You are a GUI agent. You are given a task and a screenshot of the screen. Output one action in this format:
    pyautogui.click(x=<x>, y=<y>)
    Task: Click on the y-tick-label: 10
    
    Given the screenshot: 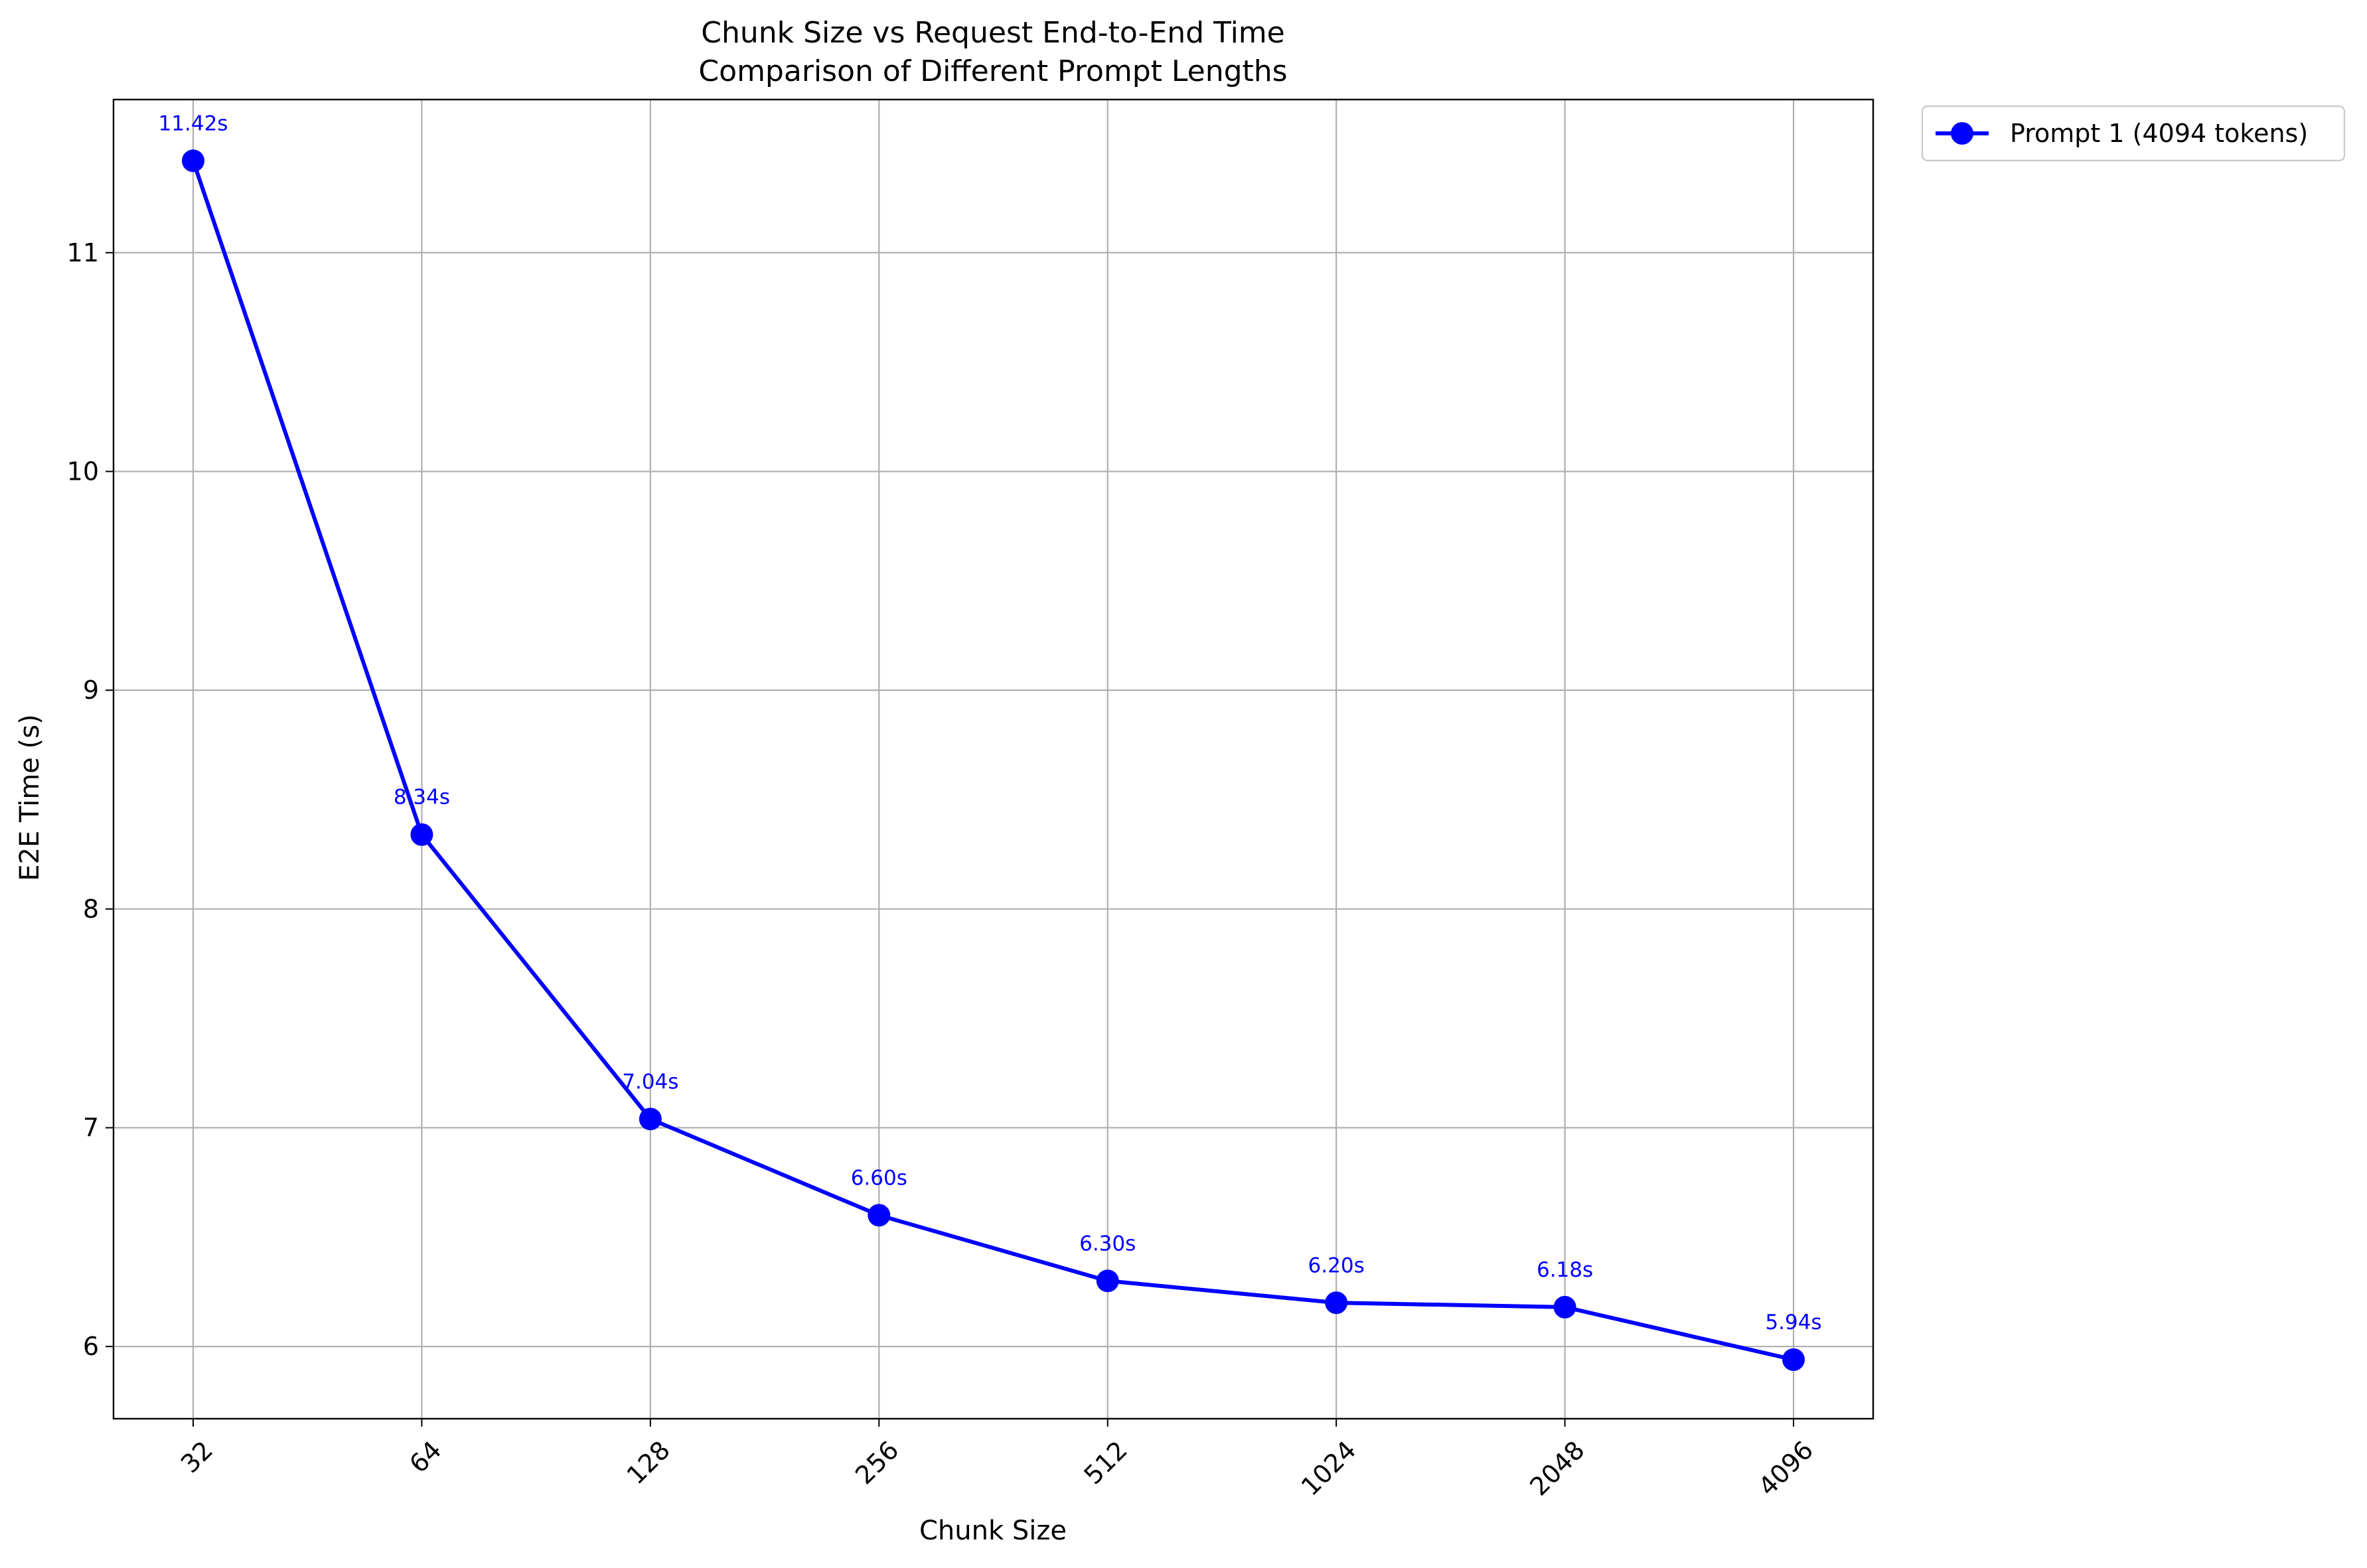 What is the action you would take?
    pyautogui.click(x=83, y=471)
    